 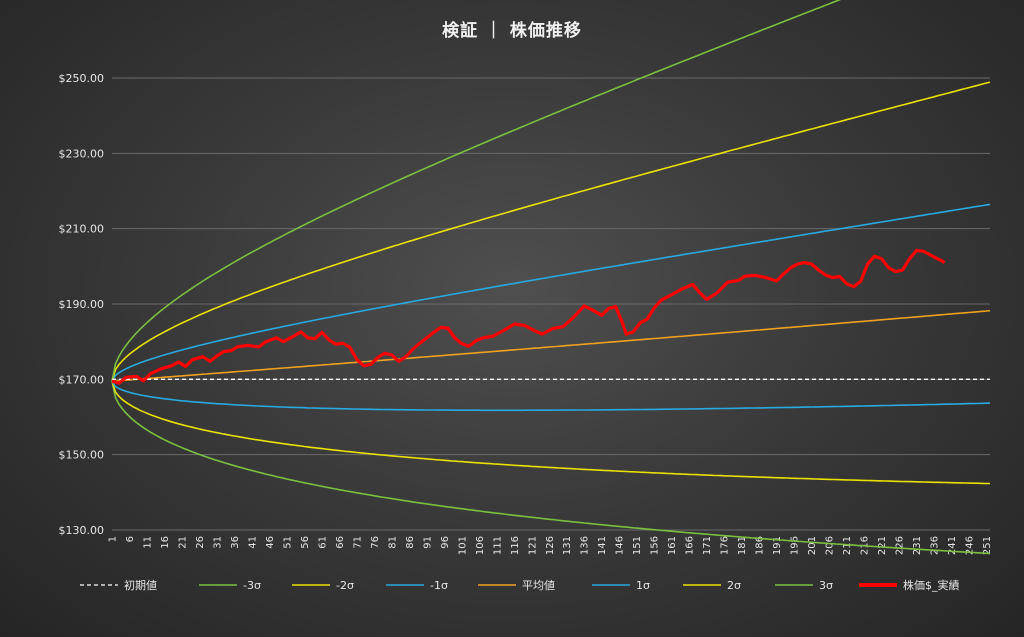 What do you see at coordinates (637, 545) in the screenshot?
I see `x-tick-label: 151` at bounding box center [637, 545].